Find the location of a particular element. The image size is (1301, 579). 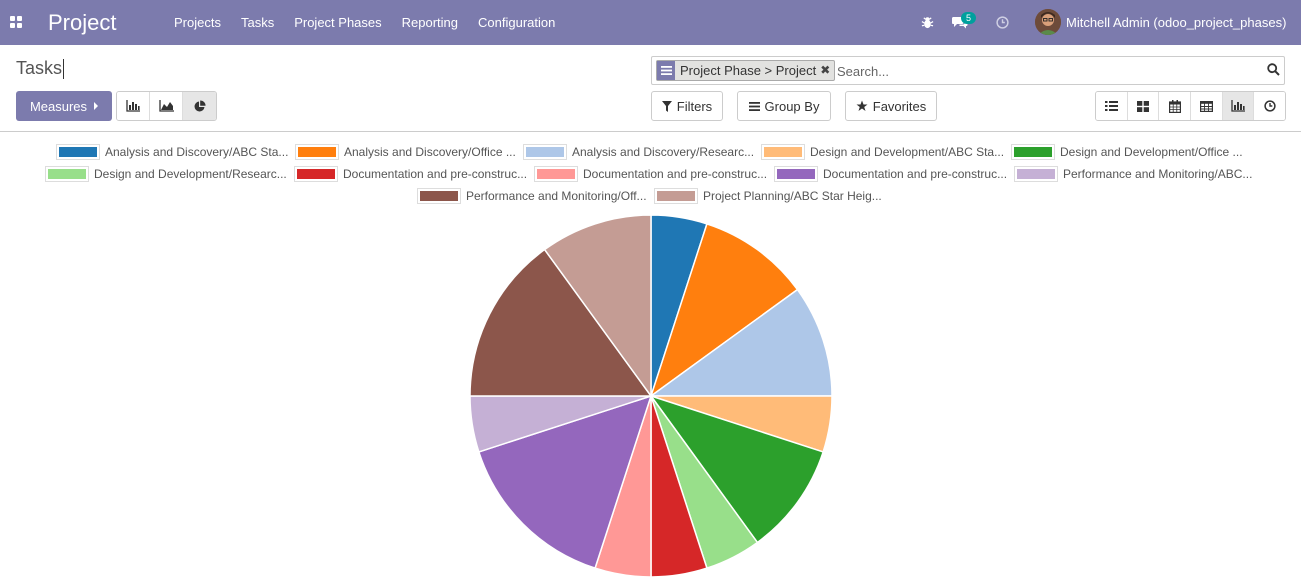

avatar-image is located at coordinates (1048, 22).